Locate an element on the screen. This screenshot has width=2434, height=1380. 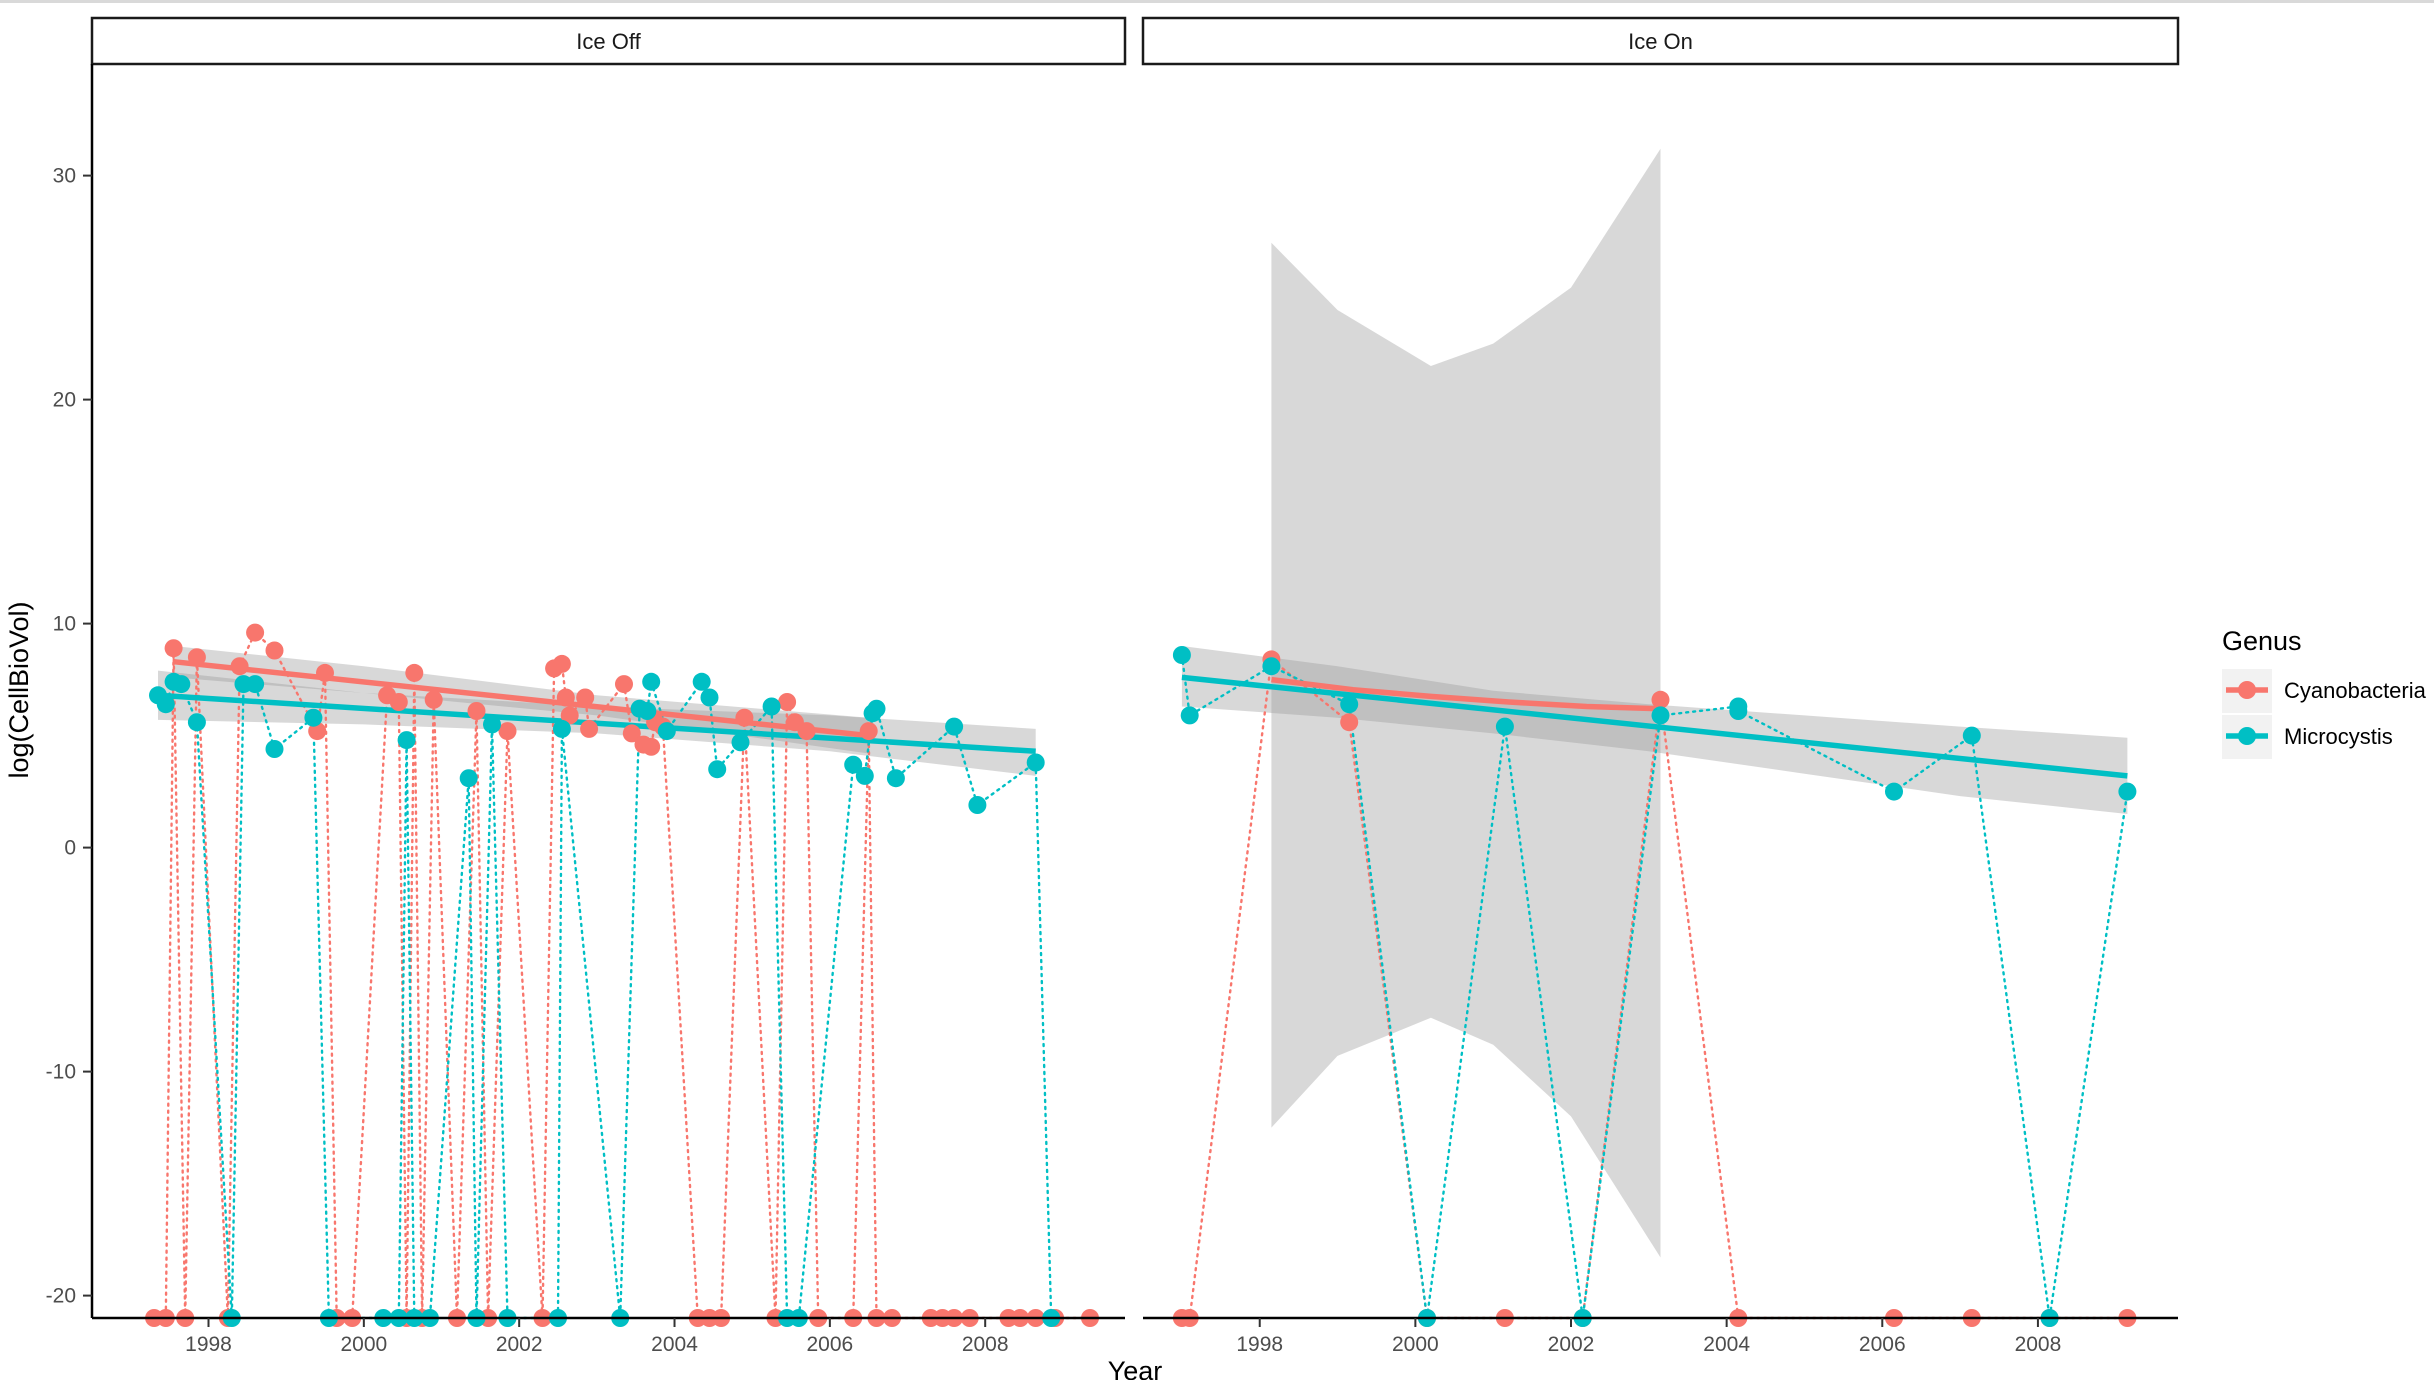
legend-label: Cyanobacteria is located at coordinates (2355, 690).